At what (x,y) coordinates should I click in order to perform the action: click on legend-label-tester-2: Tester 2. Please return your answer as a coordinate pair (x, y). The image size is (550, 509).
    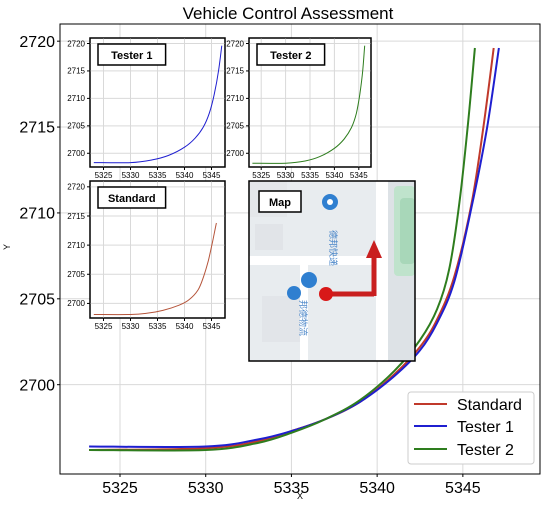
    Looking at the image, I should click on (485, 450).